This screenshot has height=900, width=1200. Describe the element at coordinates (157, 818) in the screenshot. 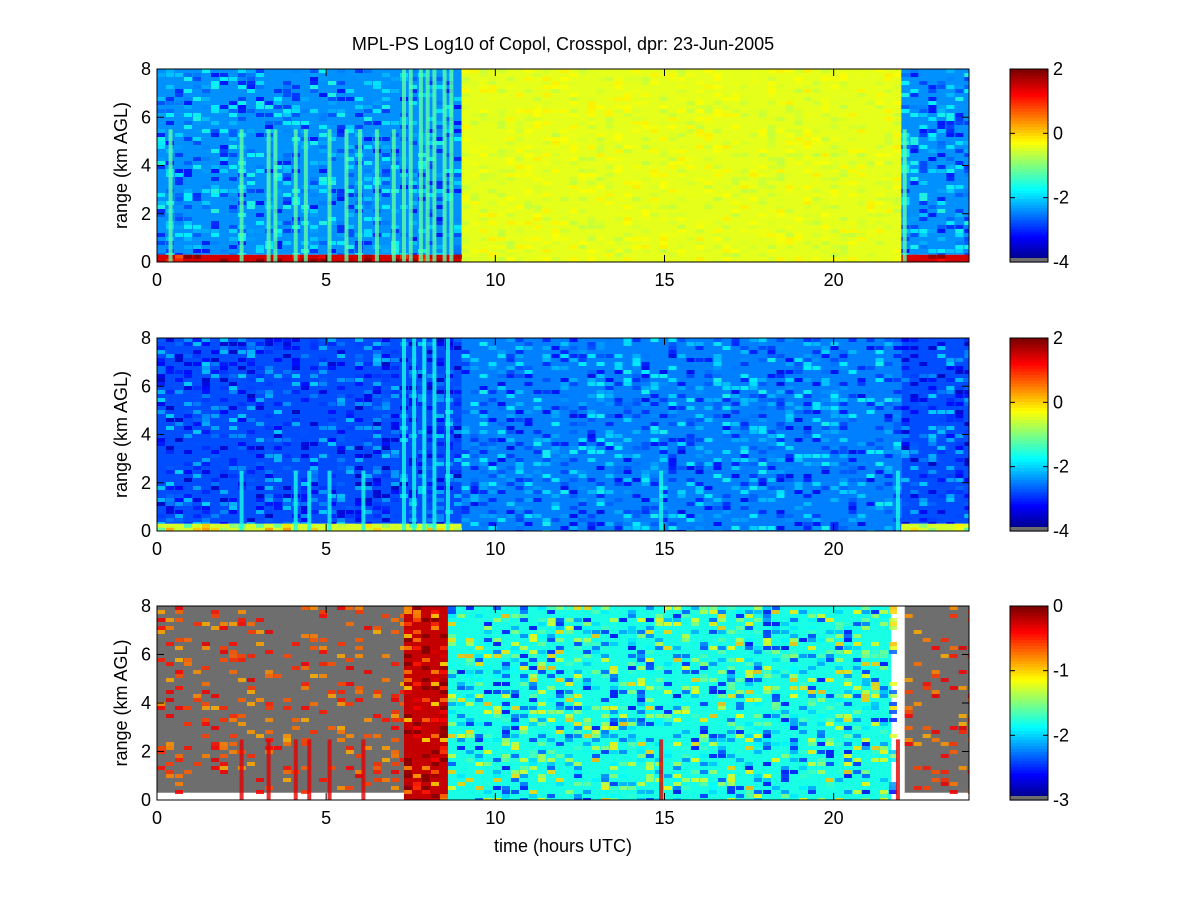

I see `x-tick-label-dpr-0: 0` at that location.